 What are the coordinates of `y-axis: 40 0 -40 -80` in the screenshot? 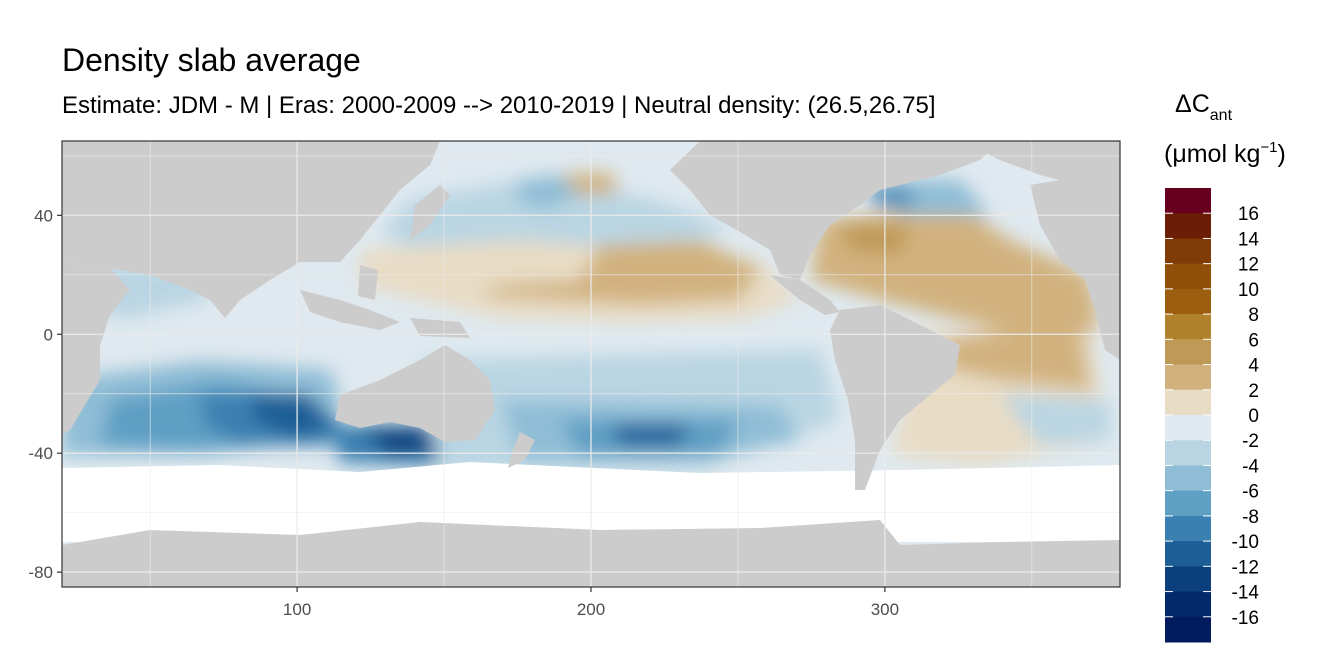 It's located at (45, 394).